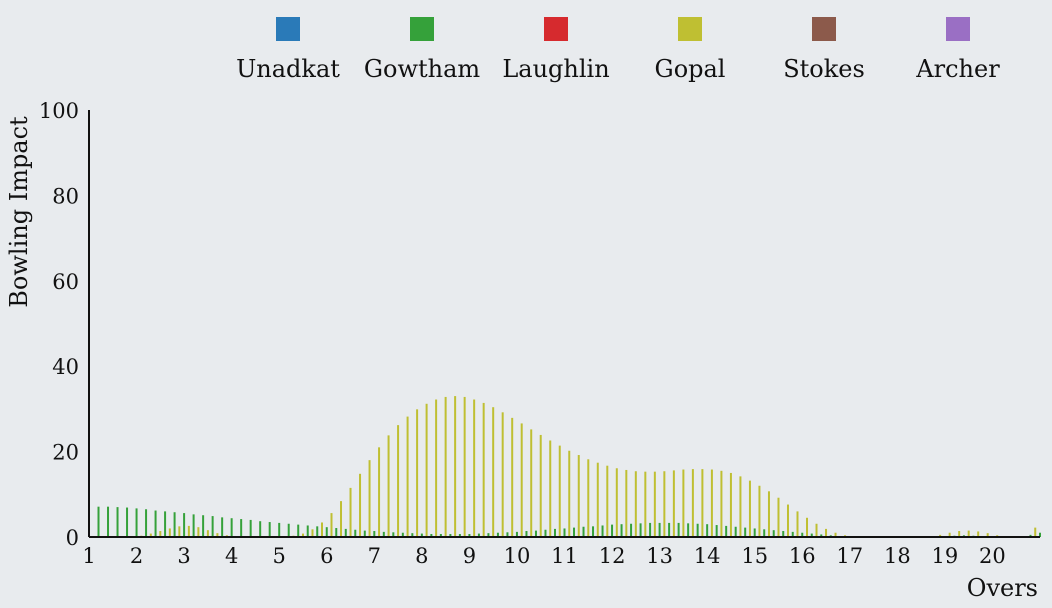 This screenshot has height=608, width=1052. What do you see at coordinates (65, 367) in the screenshot?
I see `y-tick-label: 40` at bounding box center [65, 367].